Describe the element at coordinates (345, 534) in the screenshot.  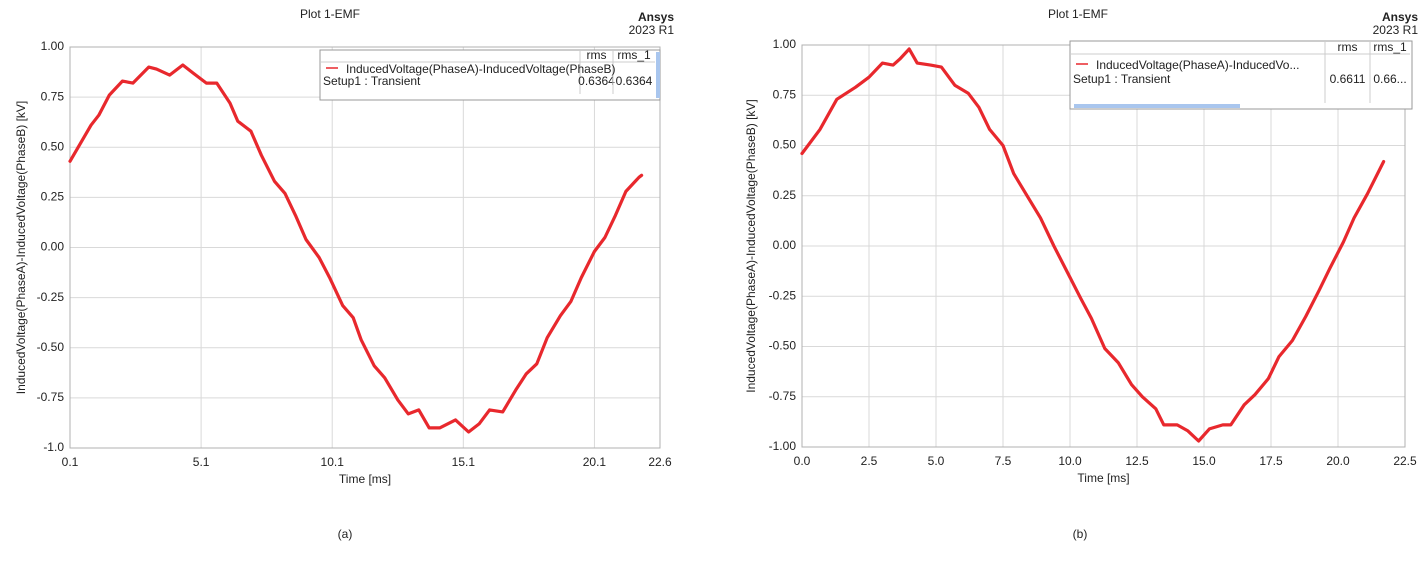
I see `caption: (a)` at that location.